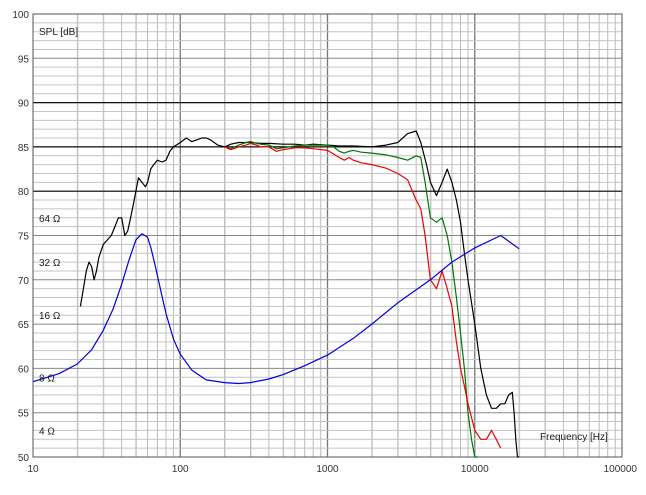  What do you see at coordinates (24, 148) in the screenshot?
I see `y-tick-label: 85` at bounding box center [24, 148].